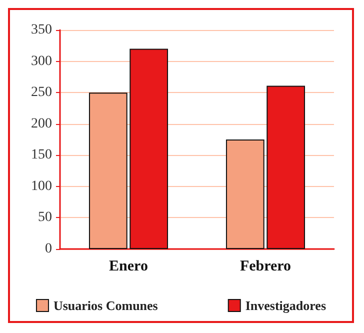  What do you see at coordinates (45, 218) in the screenshot?
I see `y-tick-label: 50` at bounding box center [45, 218].